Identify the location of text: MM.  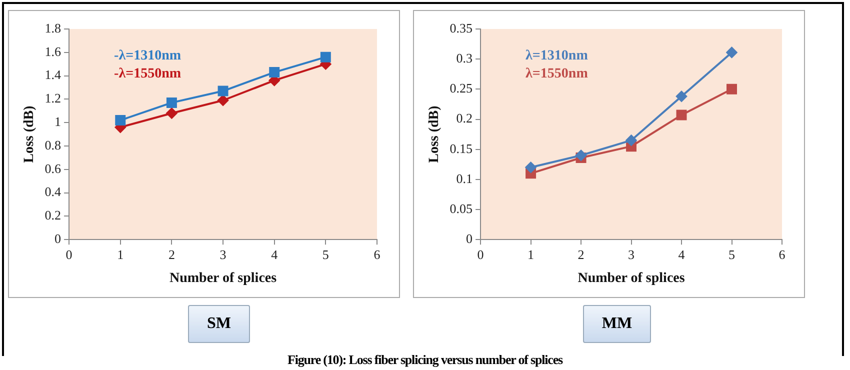
(617, 324).